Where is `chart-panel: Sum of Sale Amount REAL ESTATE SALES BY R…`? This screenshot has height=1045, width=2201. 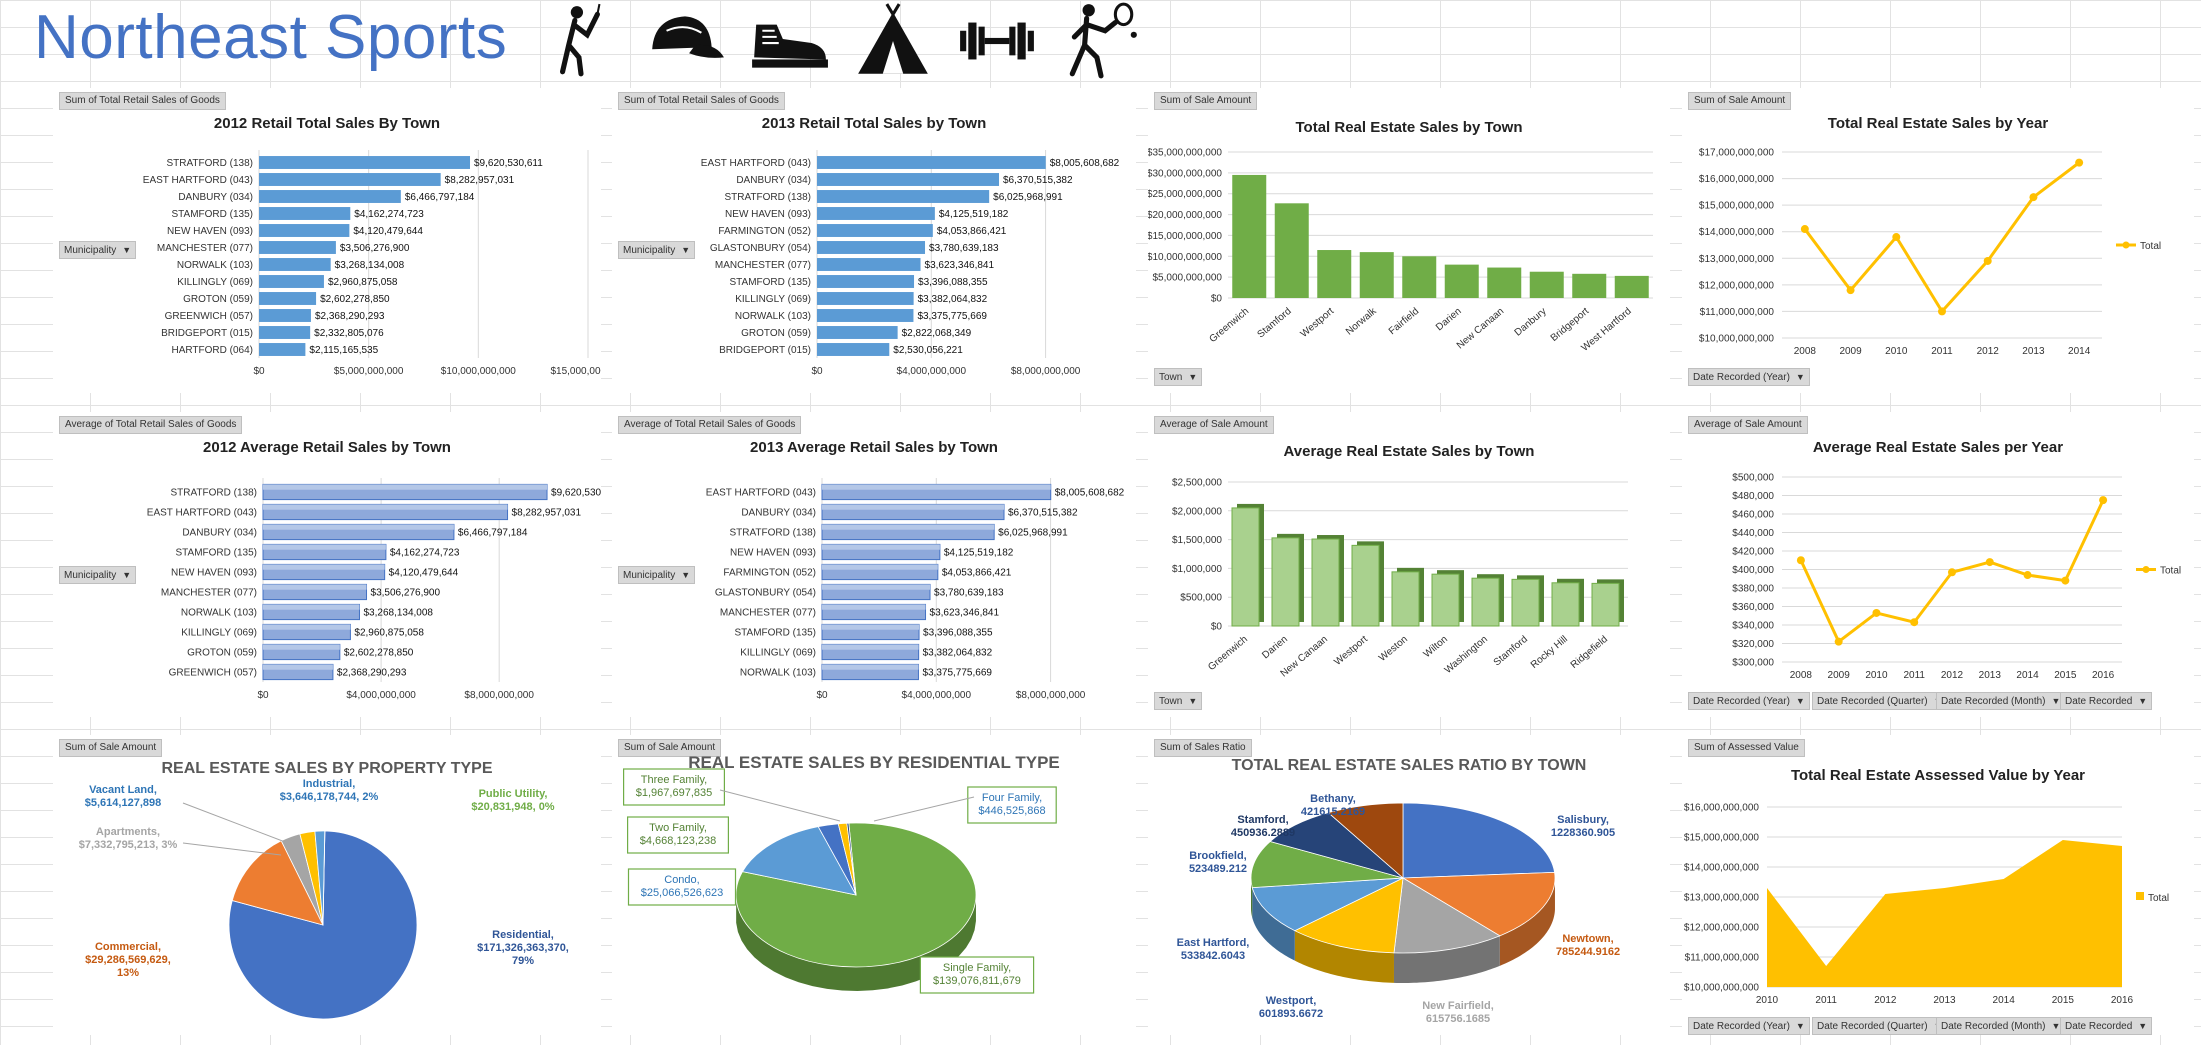 chart-panel: Sum of Sale Amount REAL ESTATE SALES BY R… is located at coordinates (874, 885).